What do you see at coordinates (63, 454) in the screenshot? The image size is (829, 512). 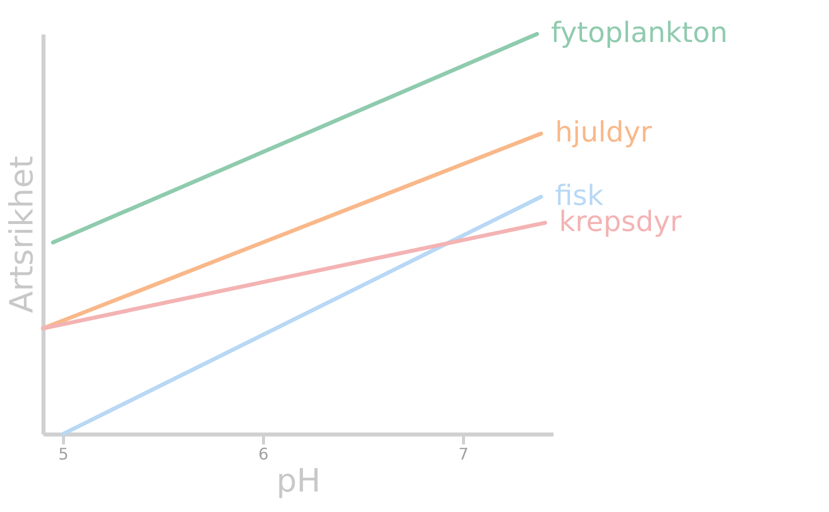 I see `x-tick-label: 5` at bounding box center [63, 454].